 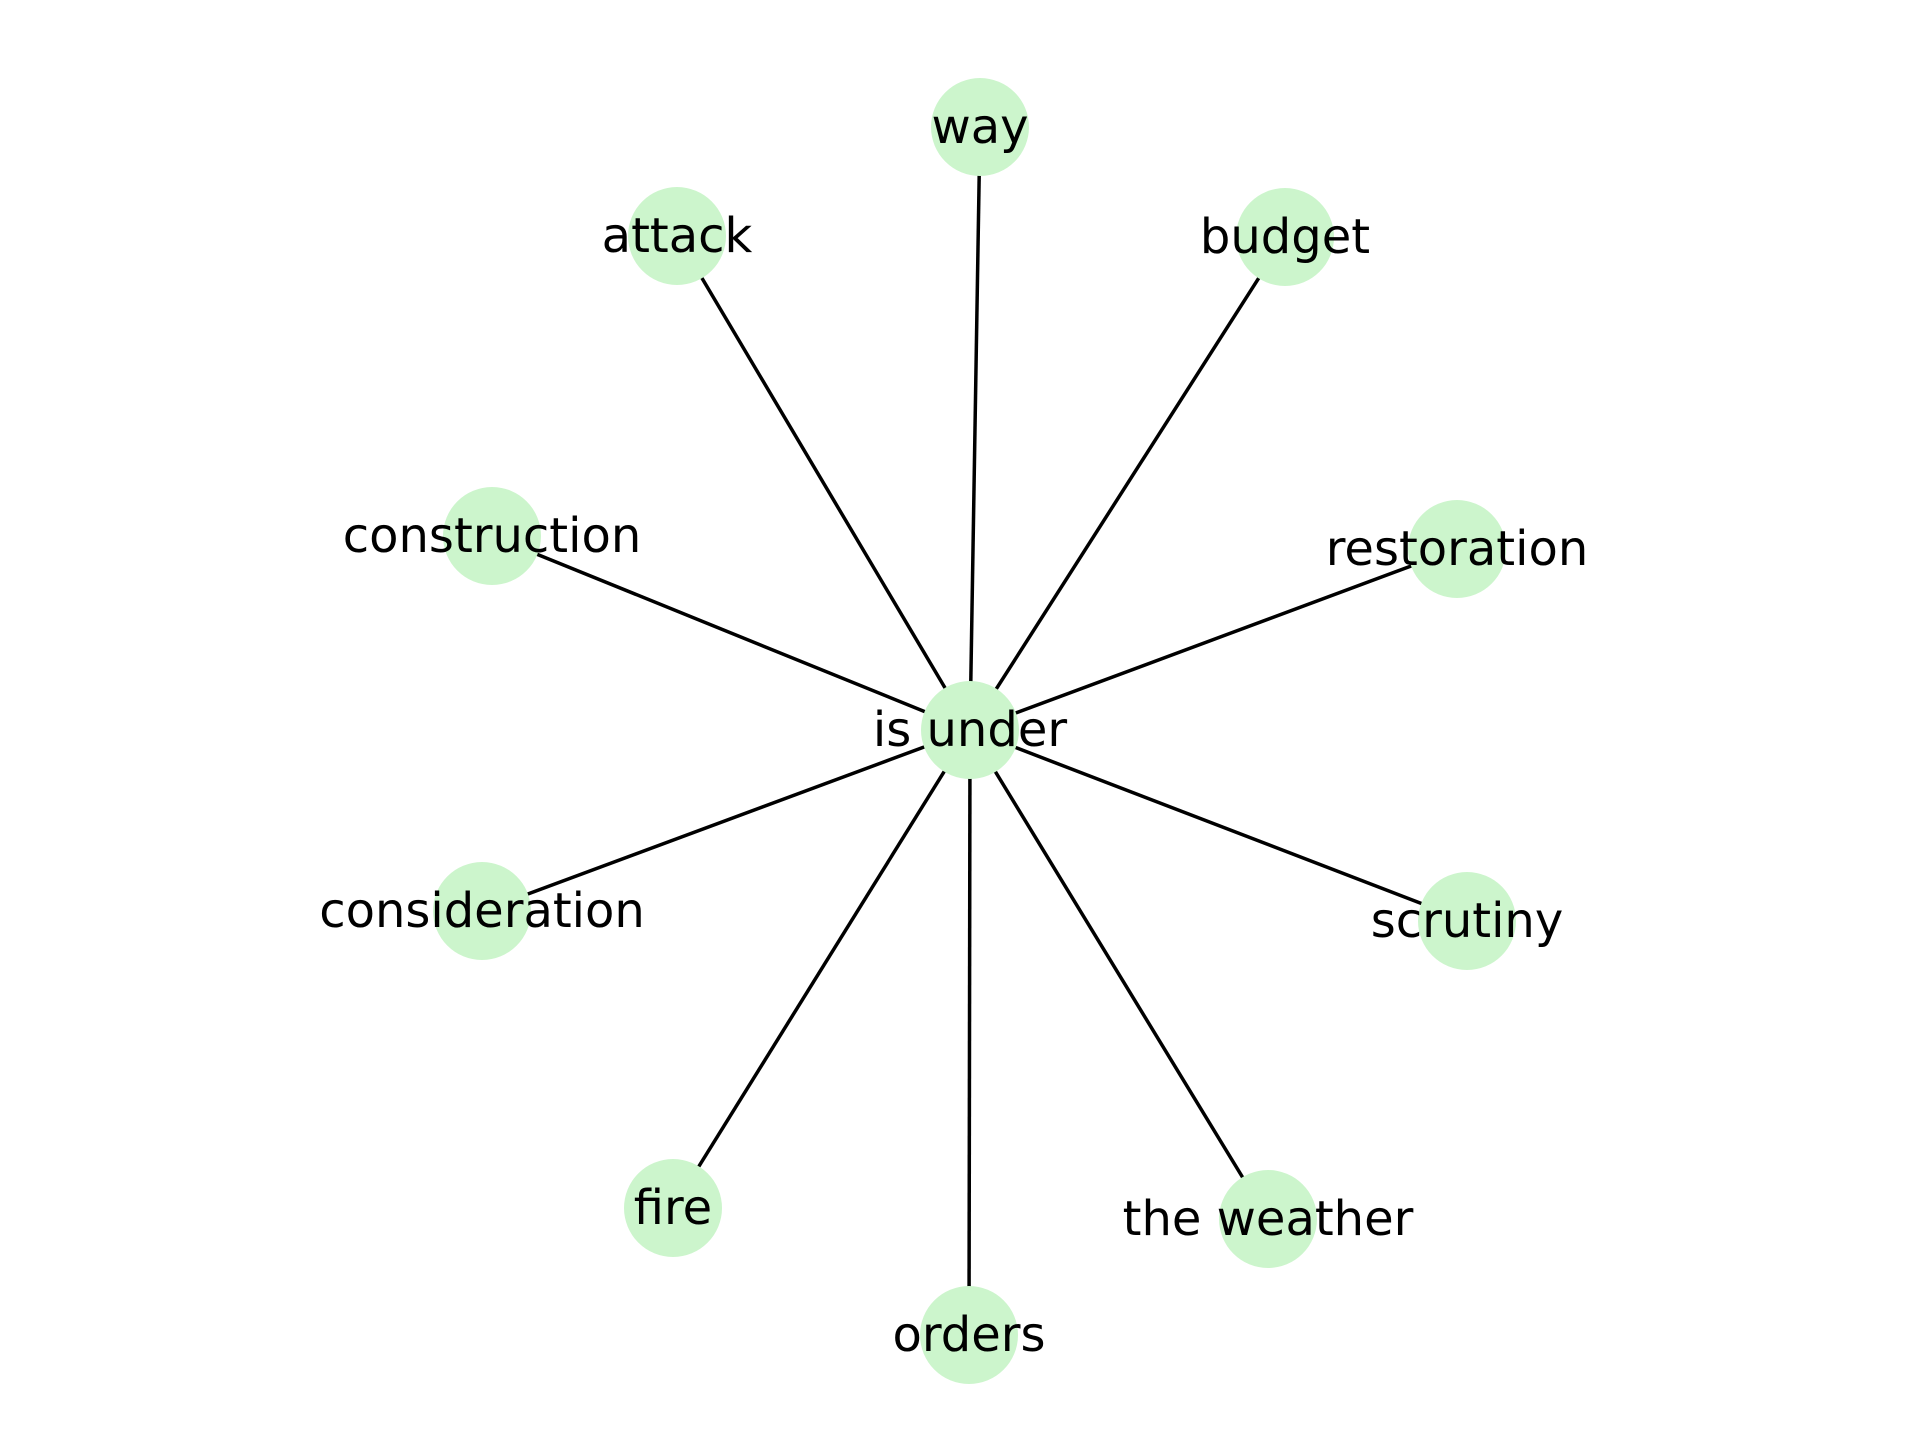 I want to click on node-fire: fire, so click(x=673, y=1208).